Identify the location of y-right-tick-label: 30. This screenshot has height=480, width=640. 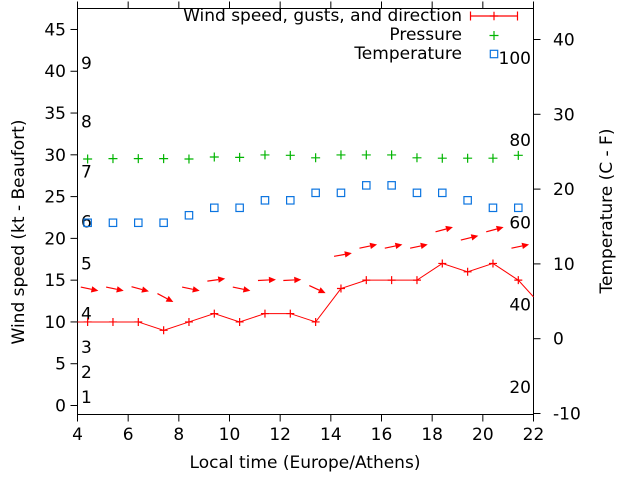
(564, 115).